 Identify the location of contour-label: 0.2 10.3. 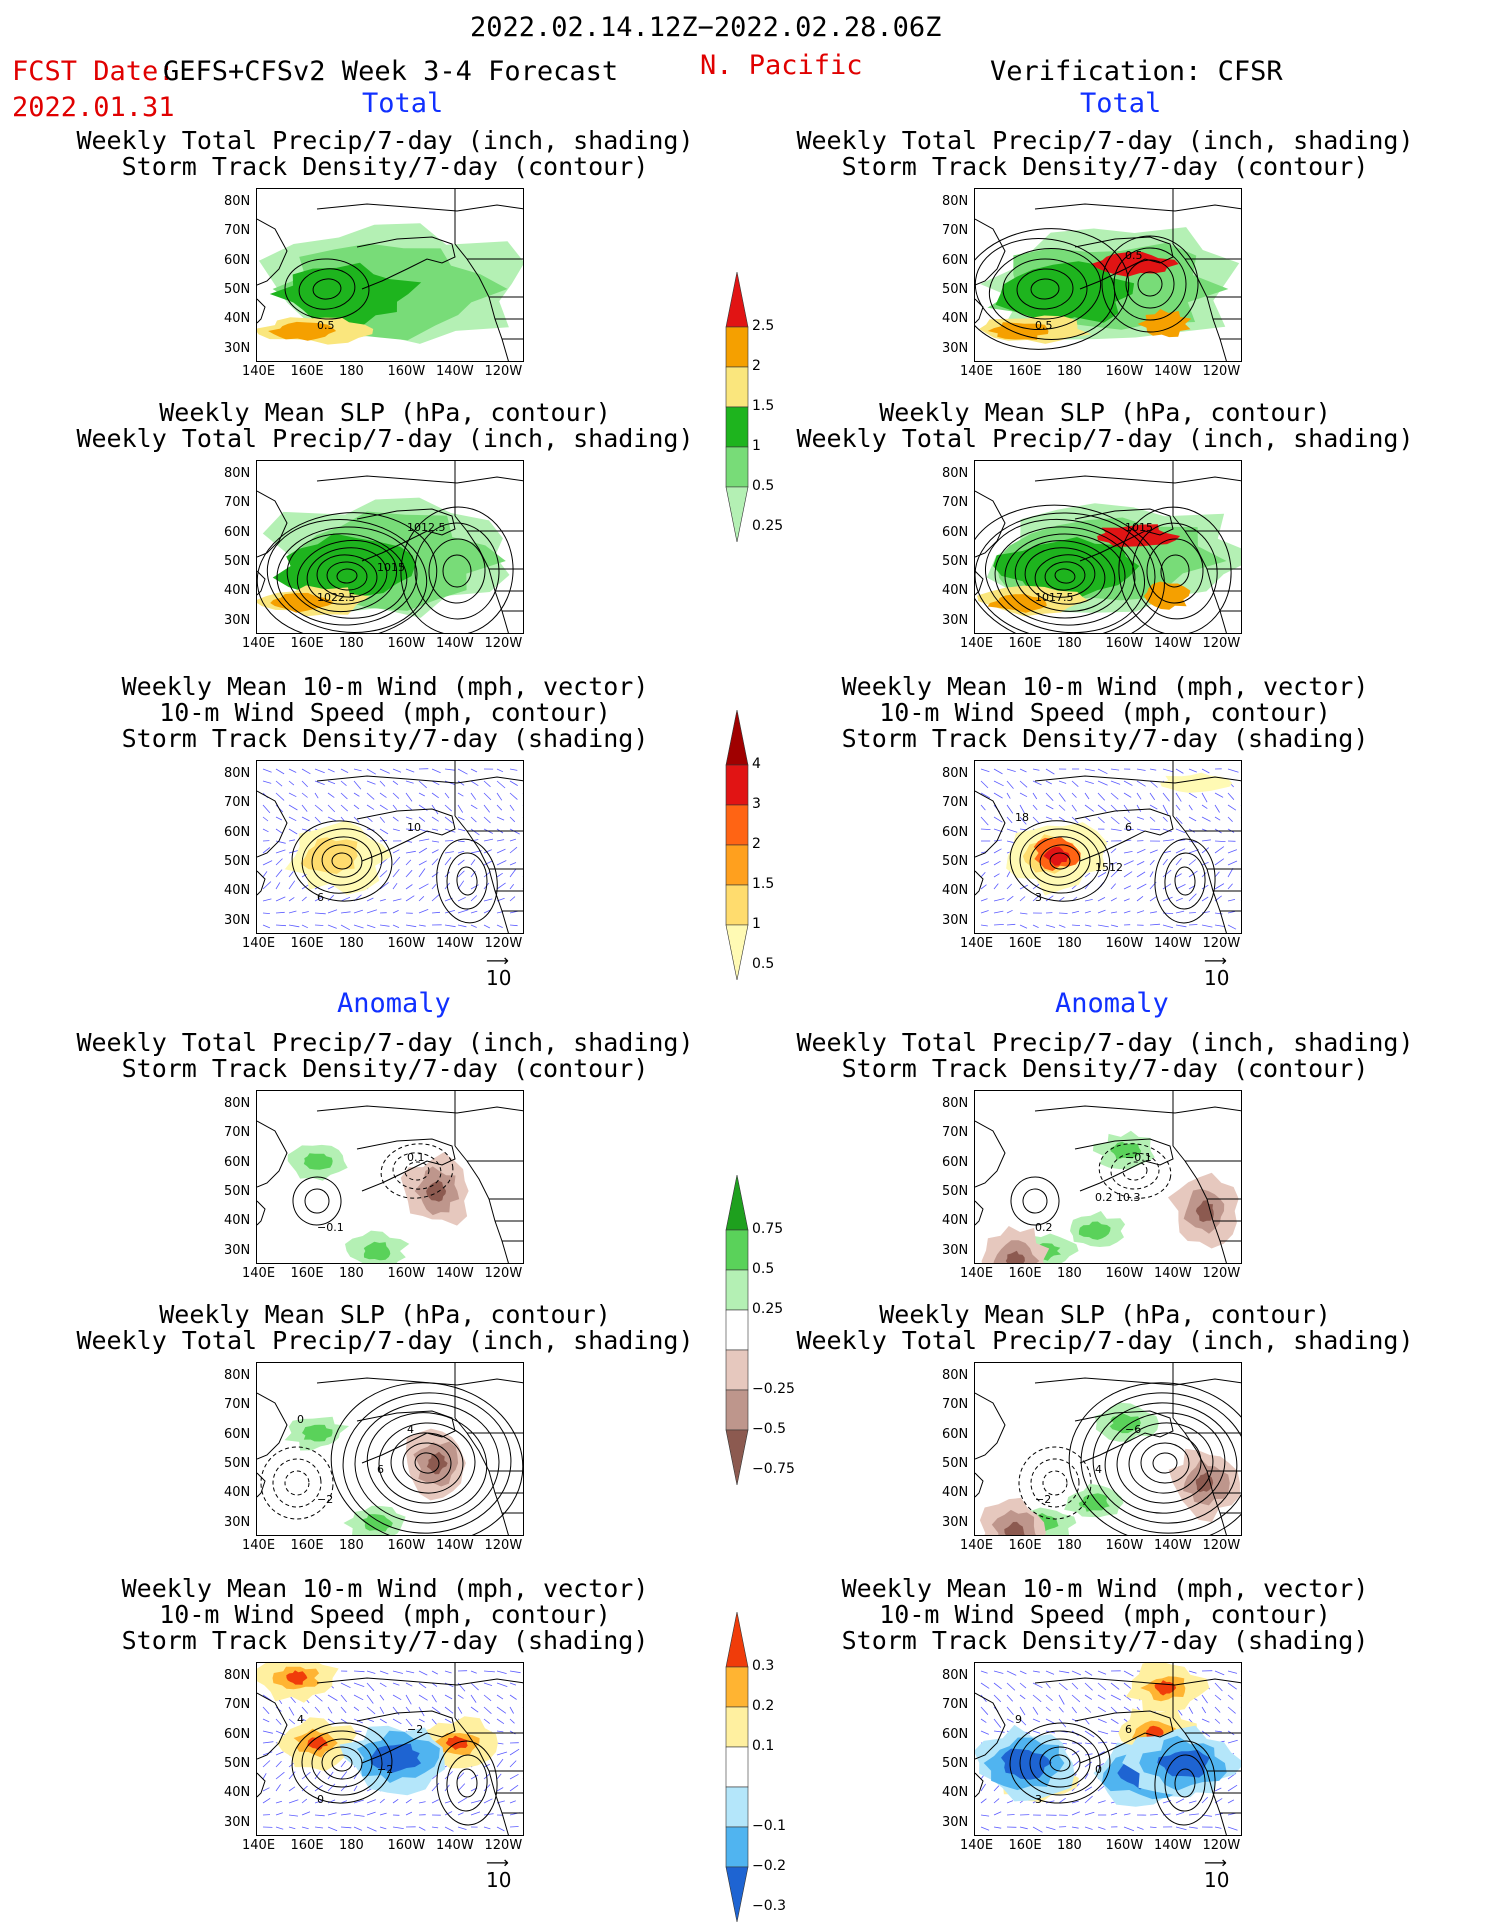
(1117, 1197).